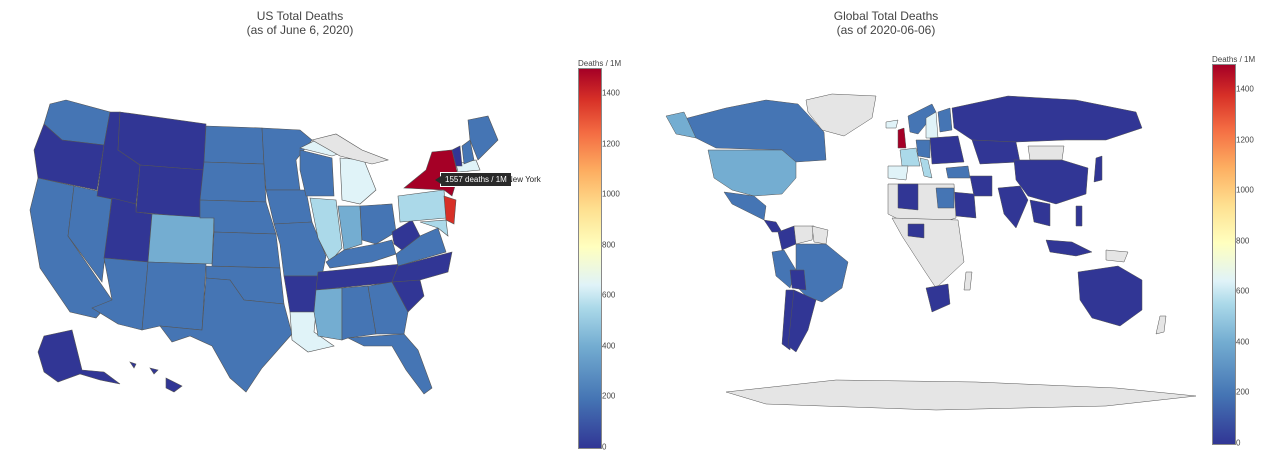 The height and width of the screenshot is (452, 1271). I want to click on country-indonesia, so click(1069, 248).